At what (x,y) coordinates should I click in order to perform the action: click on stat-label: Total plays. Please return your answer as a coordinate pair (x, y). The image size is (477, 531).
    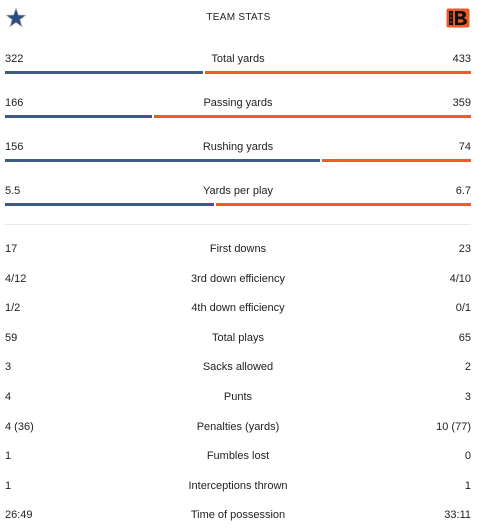
    Looking at the image, I should click on (238, 338).